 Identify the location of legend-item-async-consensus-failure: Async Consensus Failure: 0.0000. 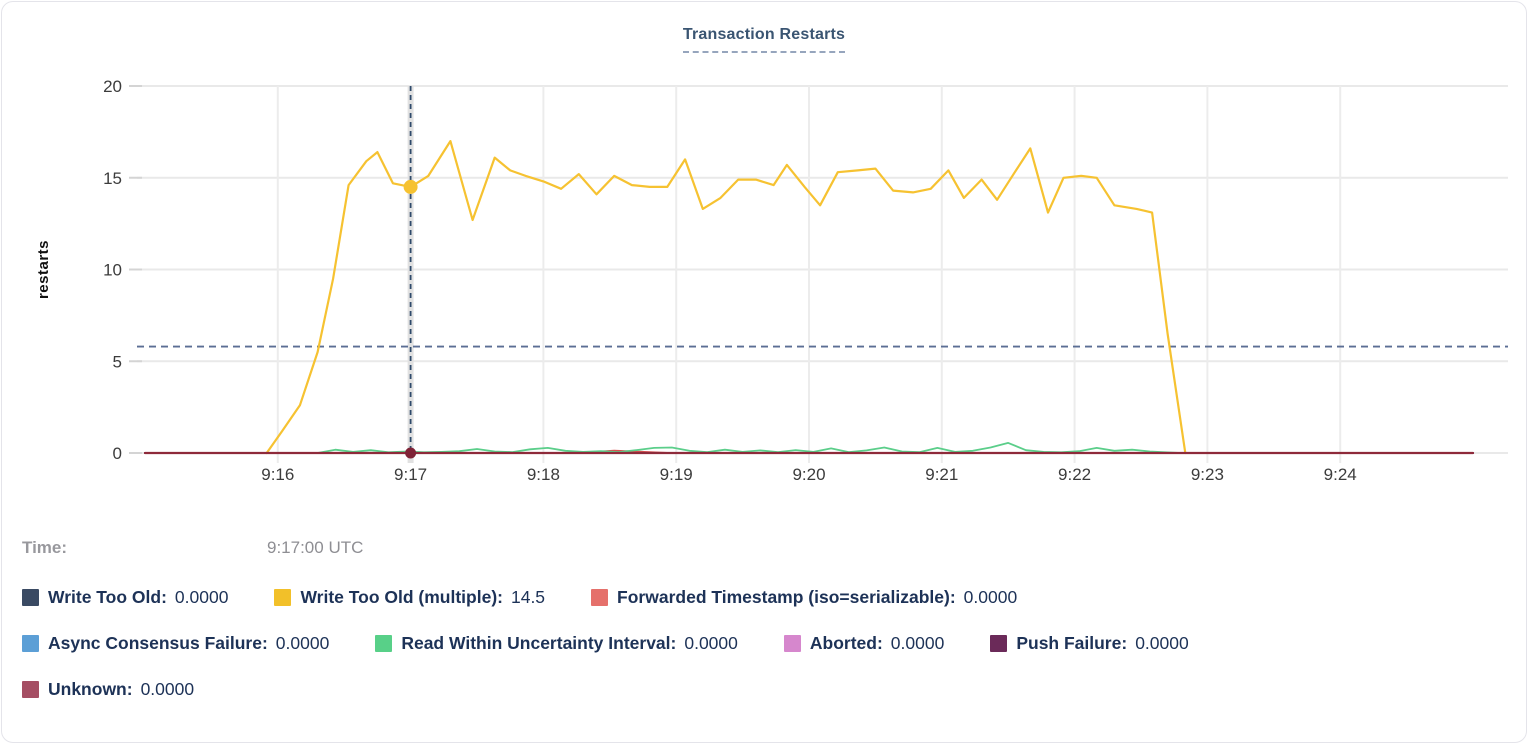
(175, 643).